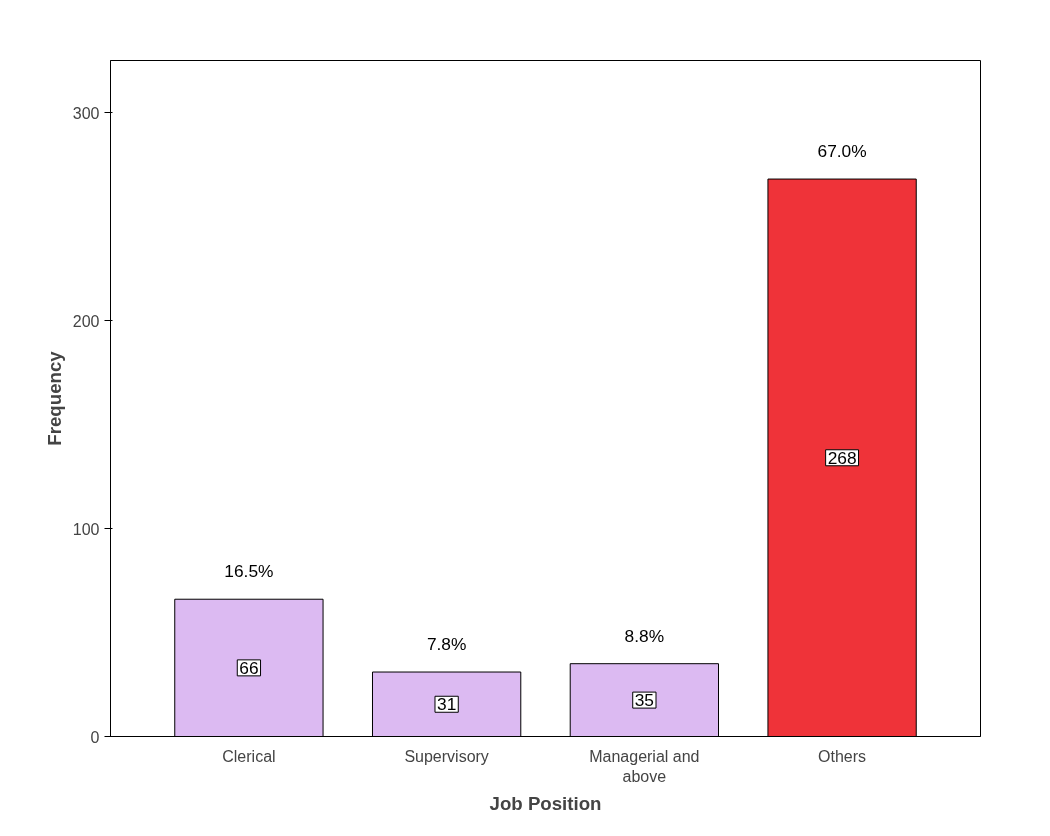  I want to click on data-label: 31, so click(447, 704).